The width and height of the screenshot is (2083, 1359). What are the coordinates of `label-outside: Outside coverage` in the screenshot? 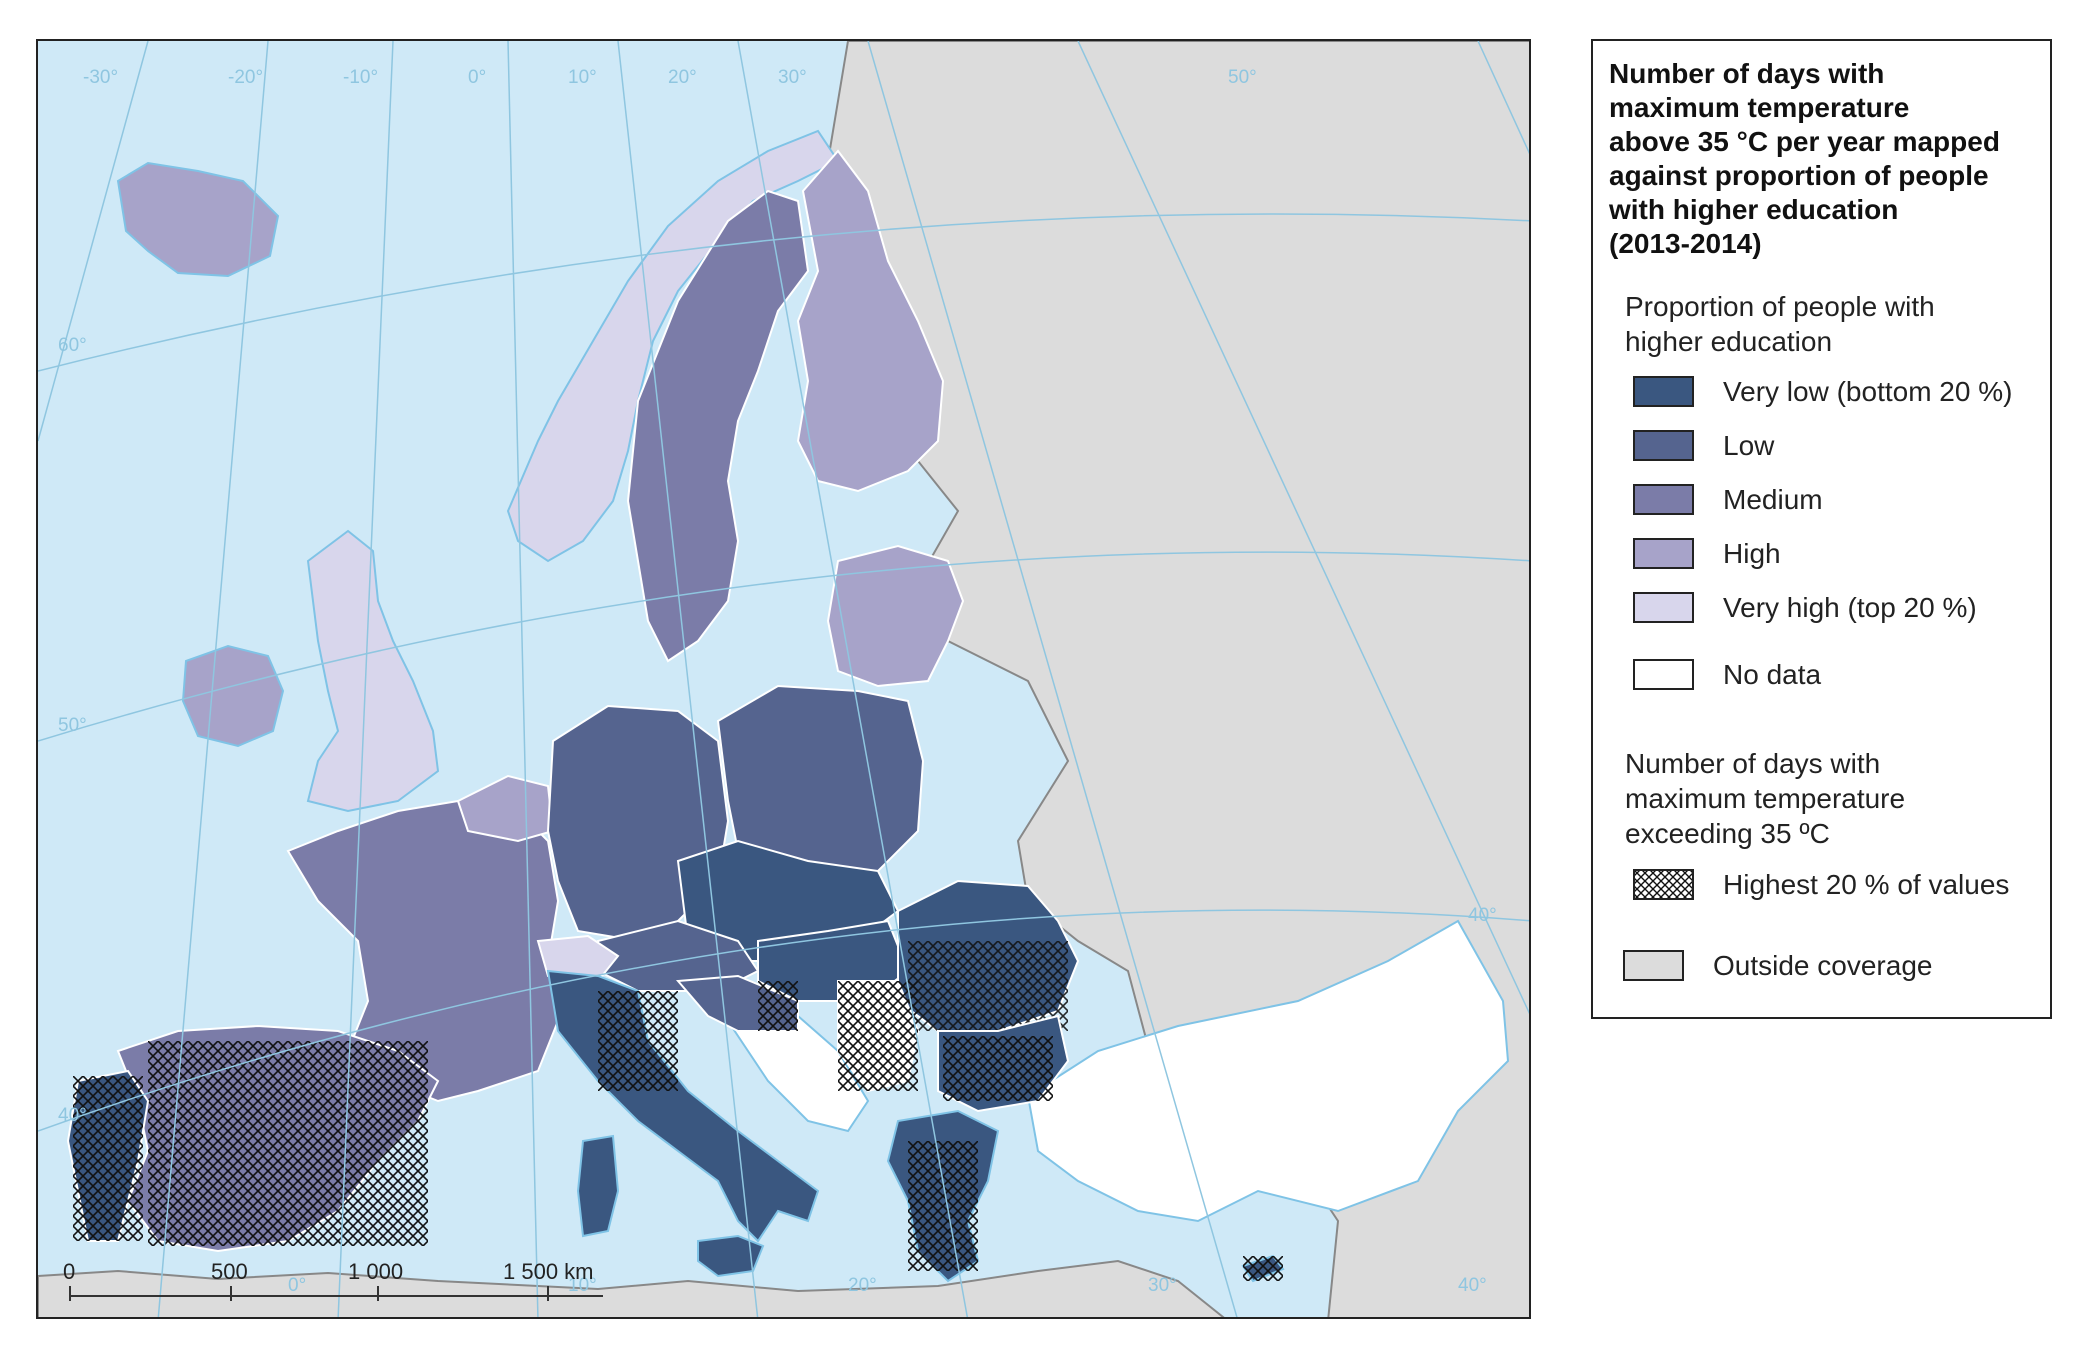 It's located at (1823, 965).